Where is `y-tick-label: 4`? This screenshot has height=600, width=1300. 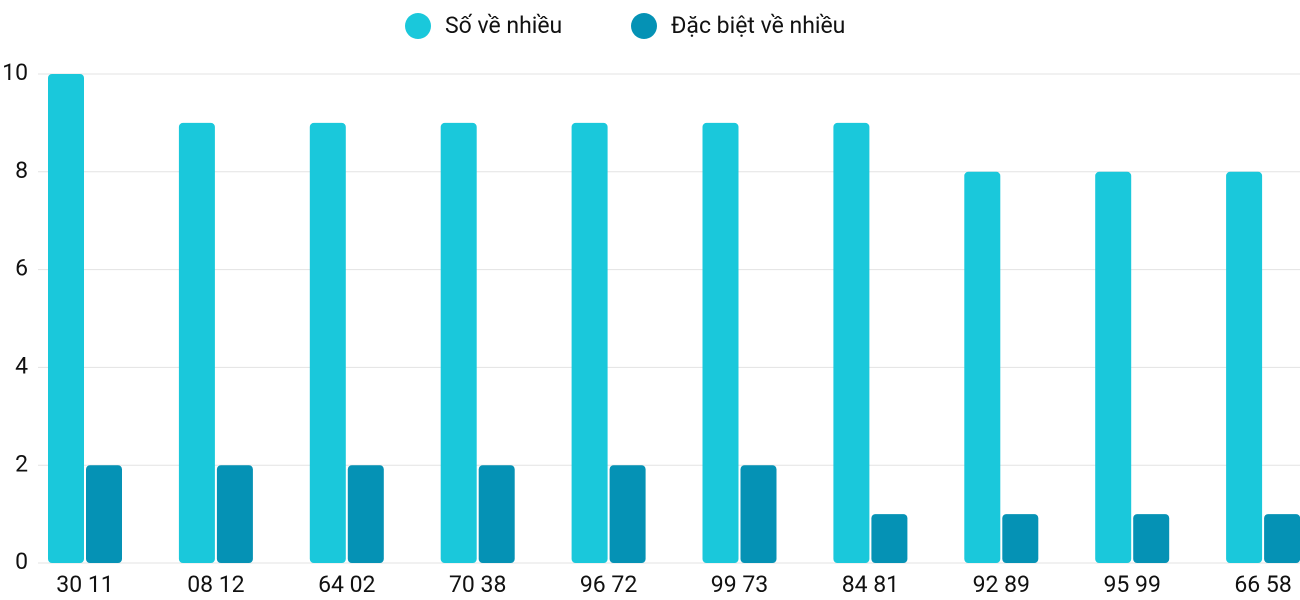 y-tick-label: 4 is located at coordinates (21, 365).